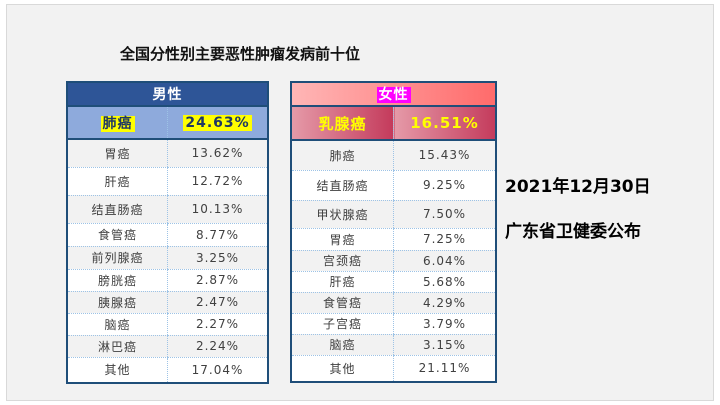  What do you see at coordinates (444, 185) in the screenshot?
I see `rate-cell: 9.25%` at bounding box center [444, 185].